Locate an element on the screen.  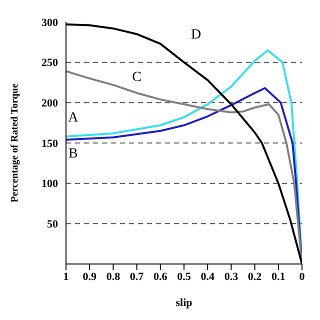
y-tick-label: 300 is located at coordinates (50, 22).